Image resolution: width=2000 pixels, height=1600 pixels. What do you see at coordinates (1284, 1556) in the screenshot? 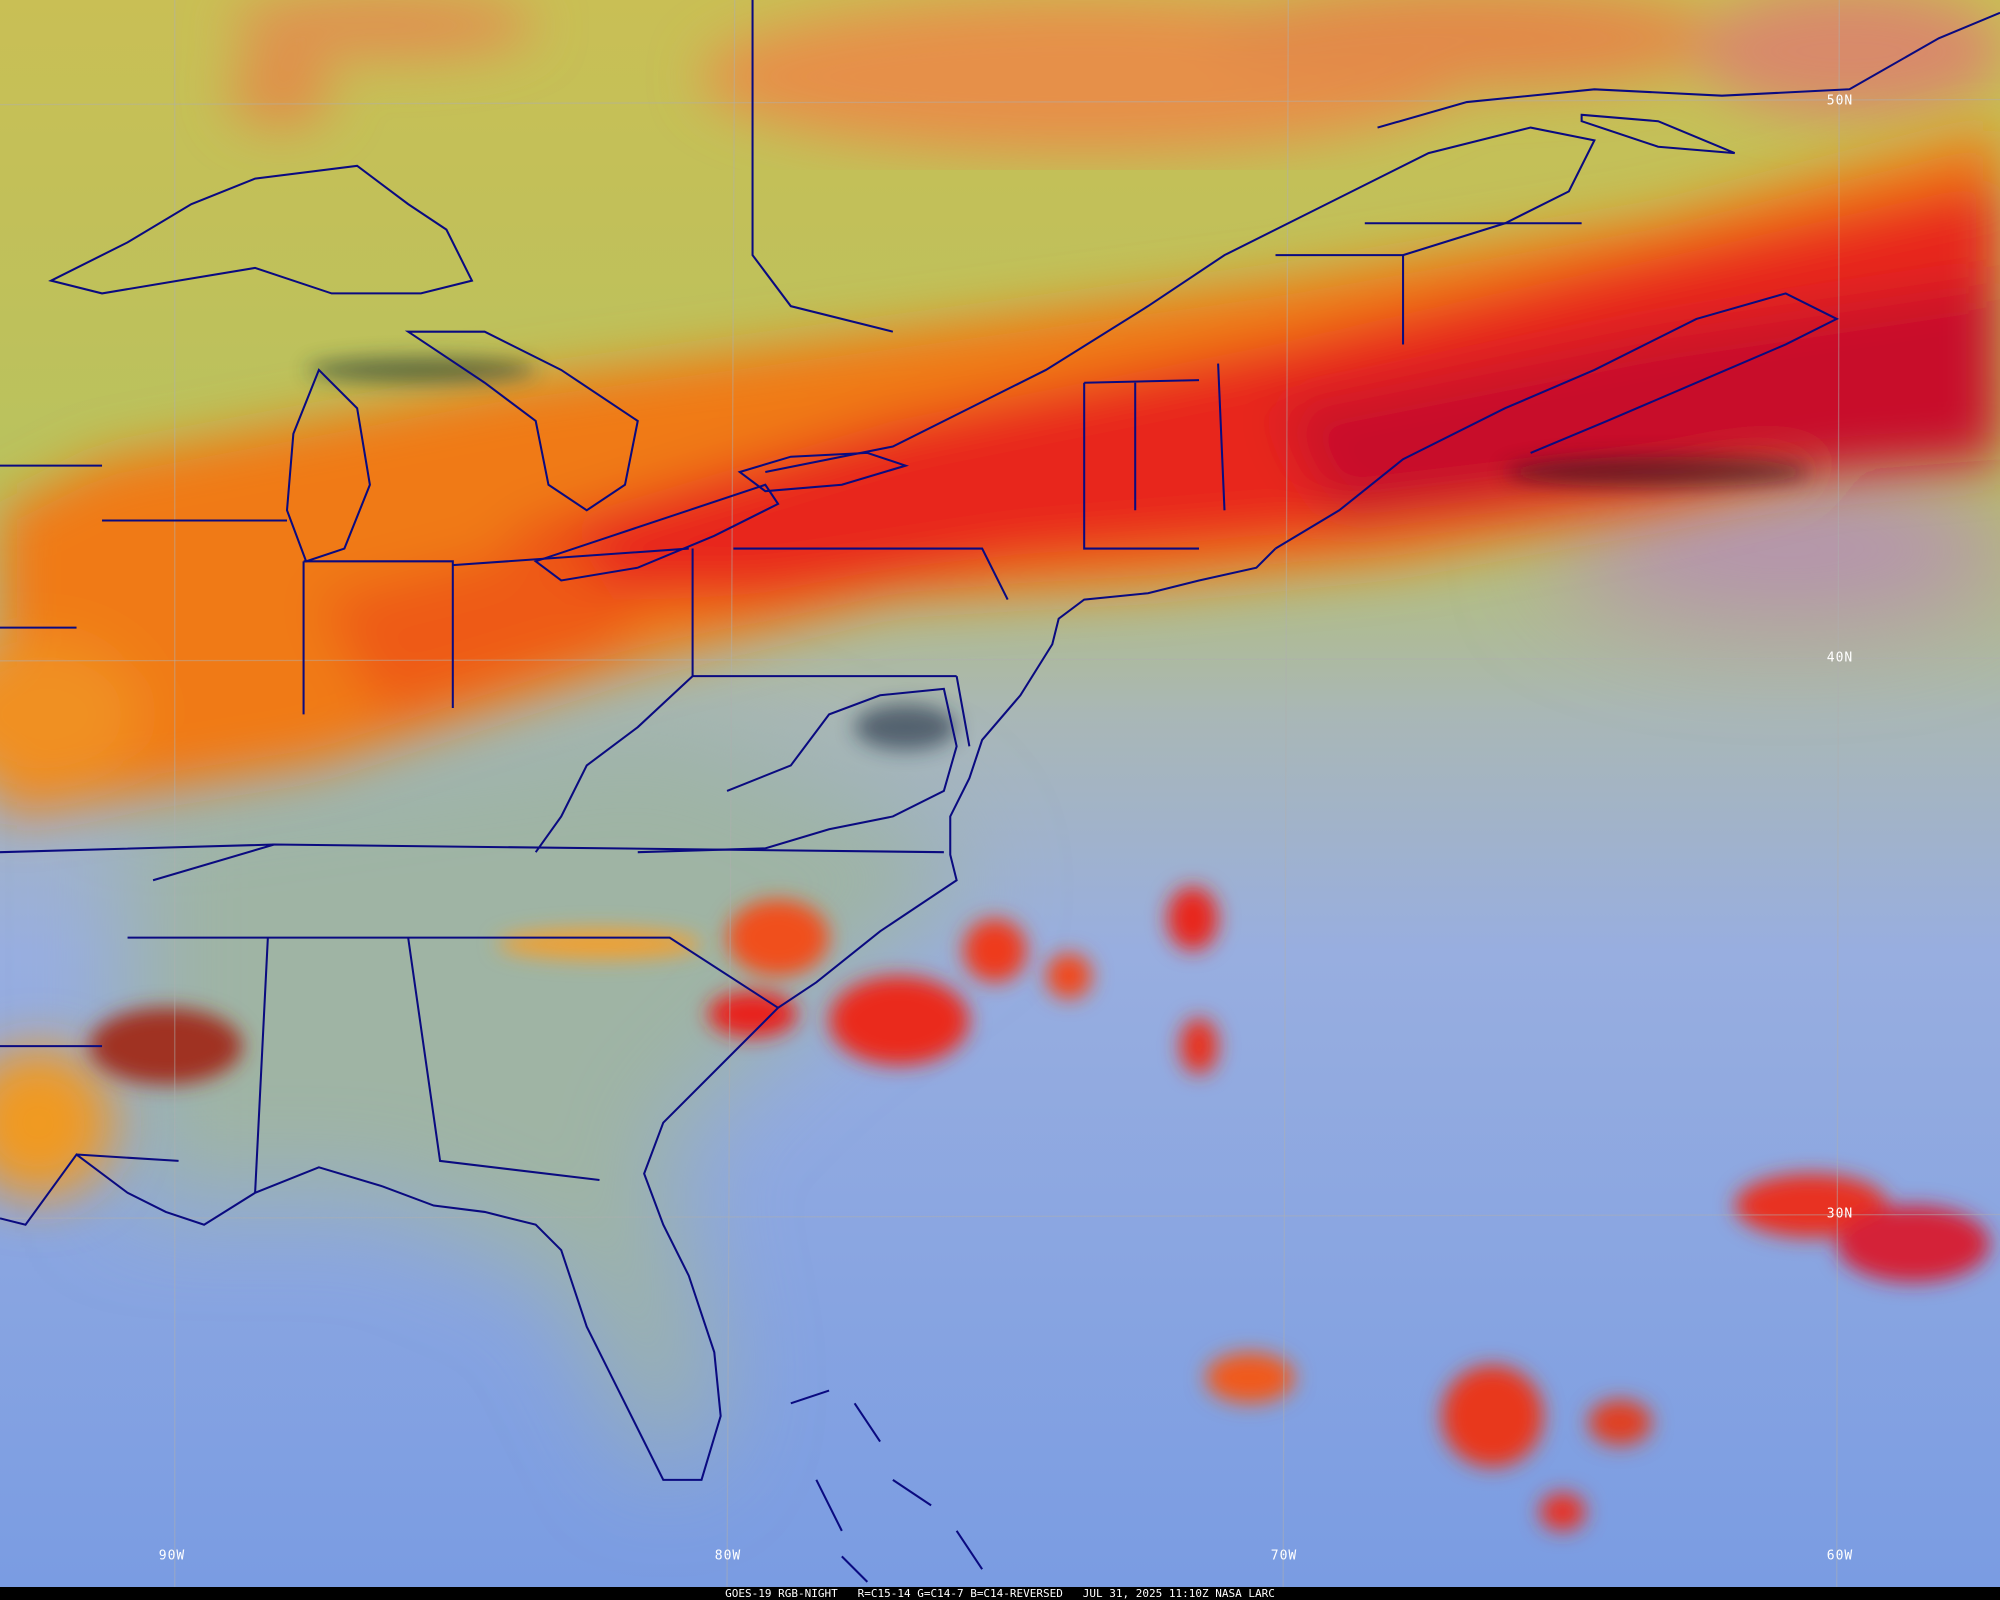
I see `lon-label-70w: 70W` at bounding box center [1284, 1556].